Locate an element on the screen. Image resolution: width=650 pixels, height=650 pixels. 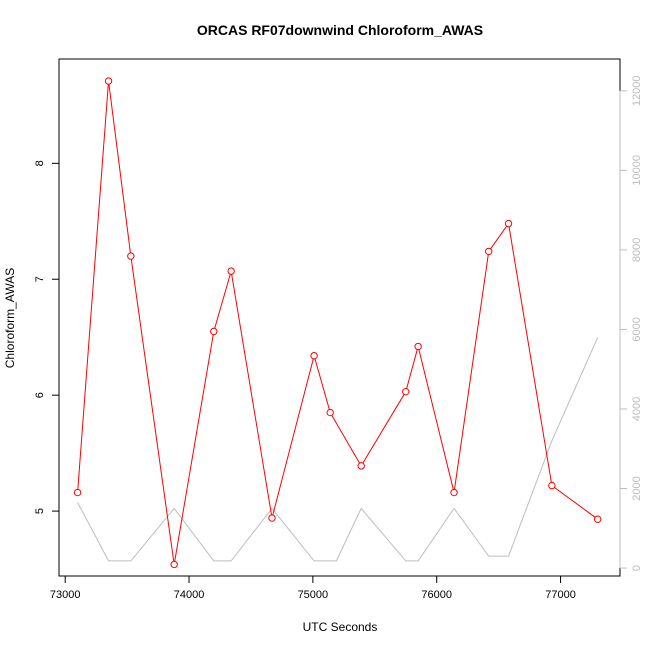
y-axis-label: Chloroform_AWAS is located at coordinates (10, 318).